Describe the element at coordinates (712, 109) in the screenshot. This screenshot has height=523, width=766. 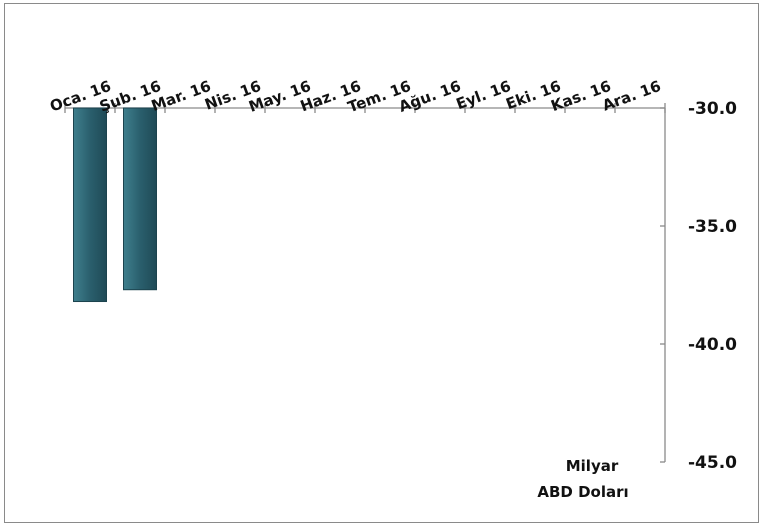
I see `y-tick-label: -30.0` at that location.